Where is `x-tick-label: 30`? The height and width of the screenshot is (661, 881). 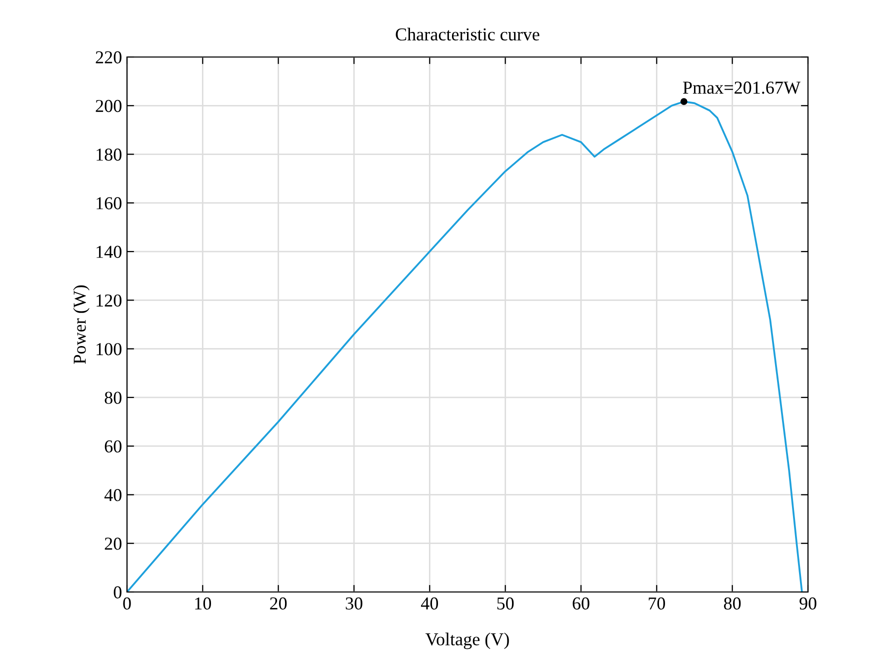
x-tick-label: 30 is located at coordinates (354, 603).